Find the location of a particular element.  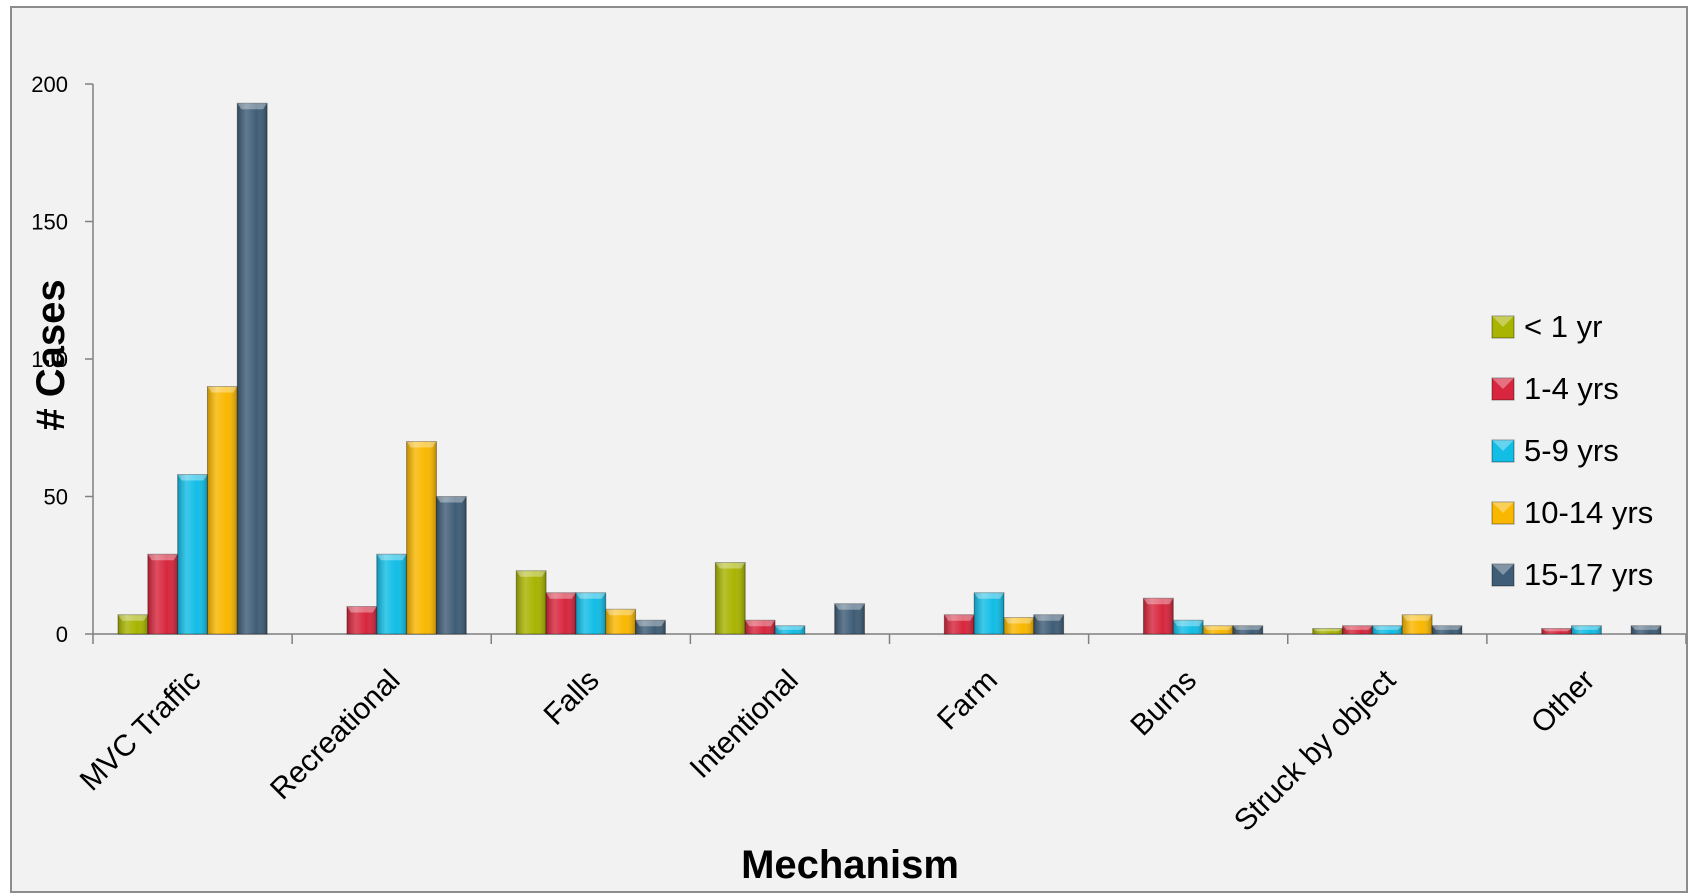

x-category-label: Burns is located at coordinates (1163, 703).